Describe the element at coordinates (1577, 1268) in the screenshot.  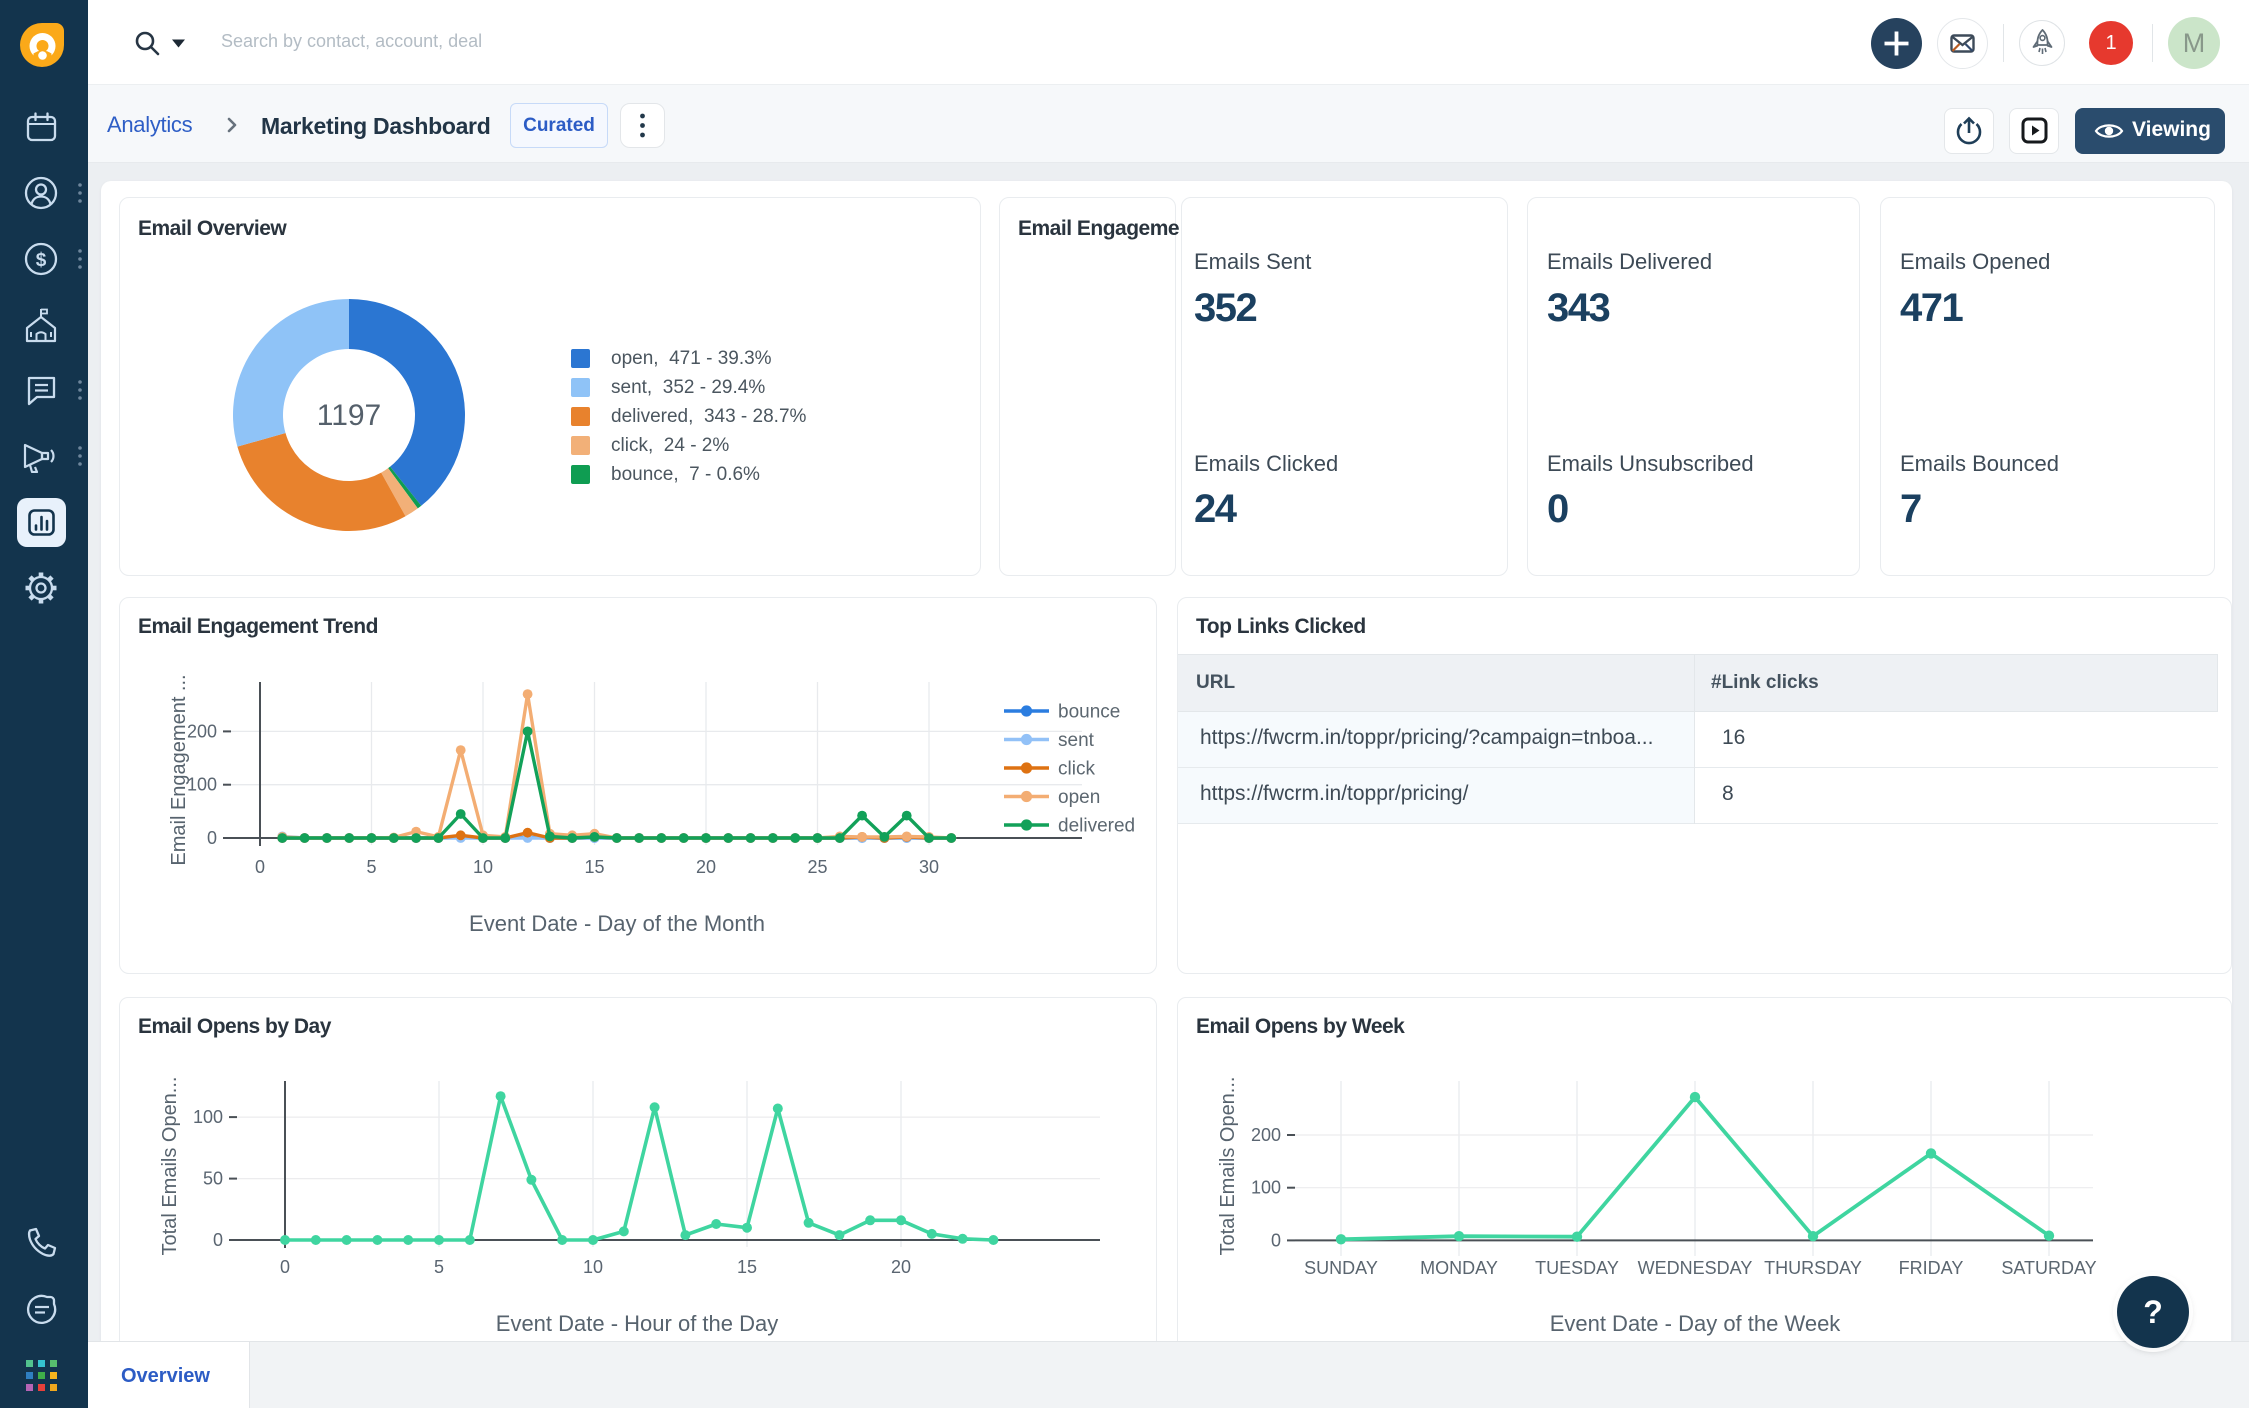
I see `svg-text: TUESDAY` at that location.